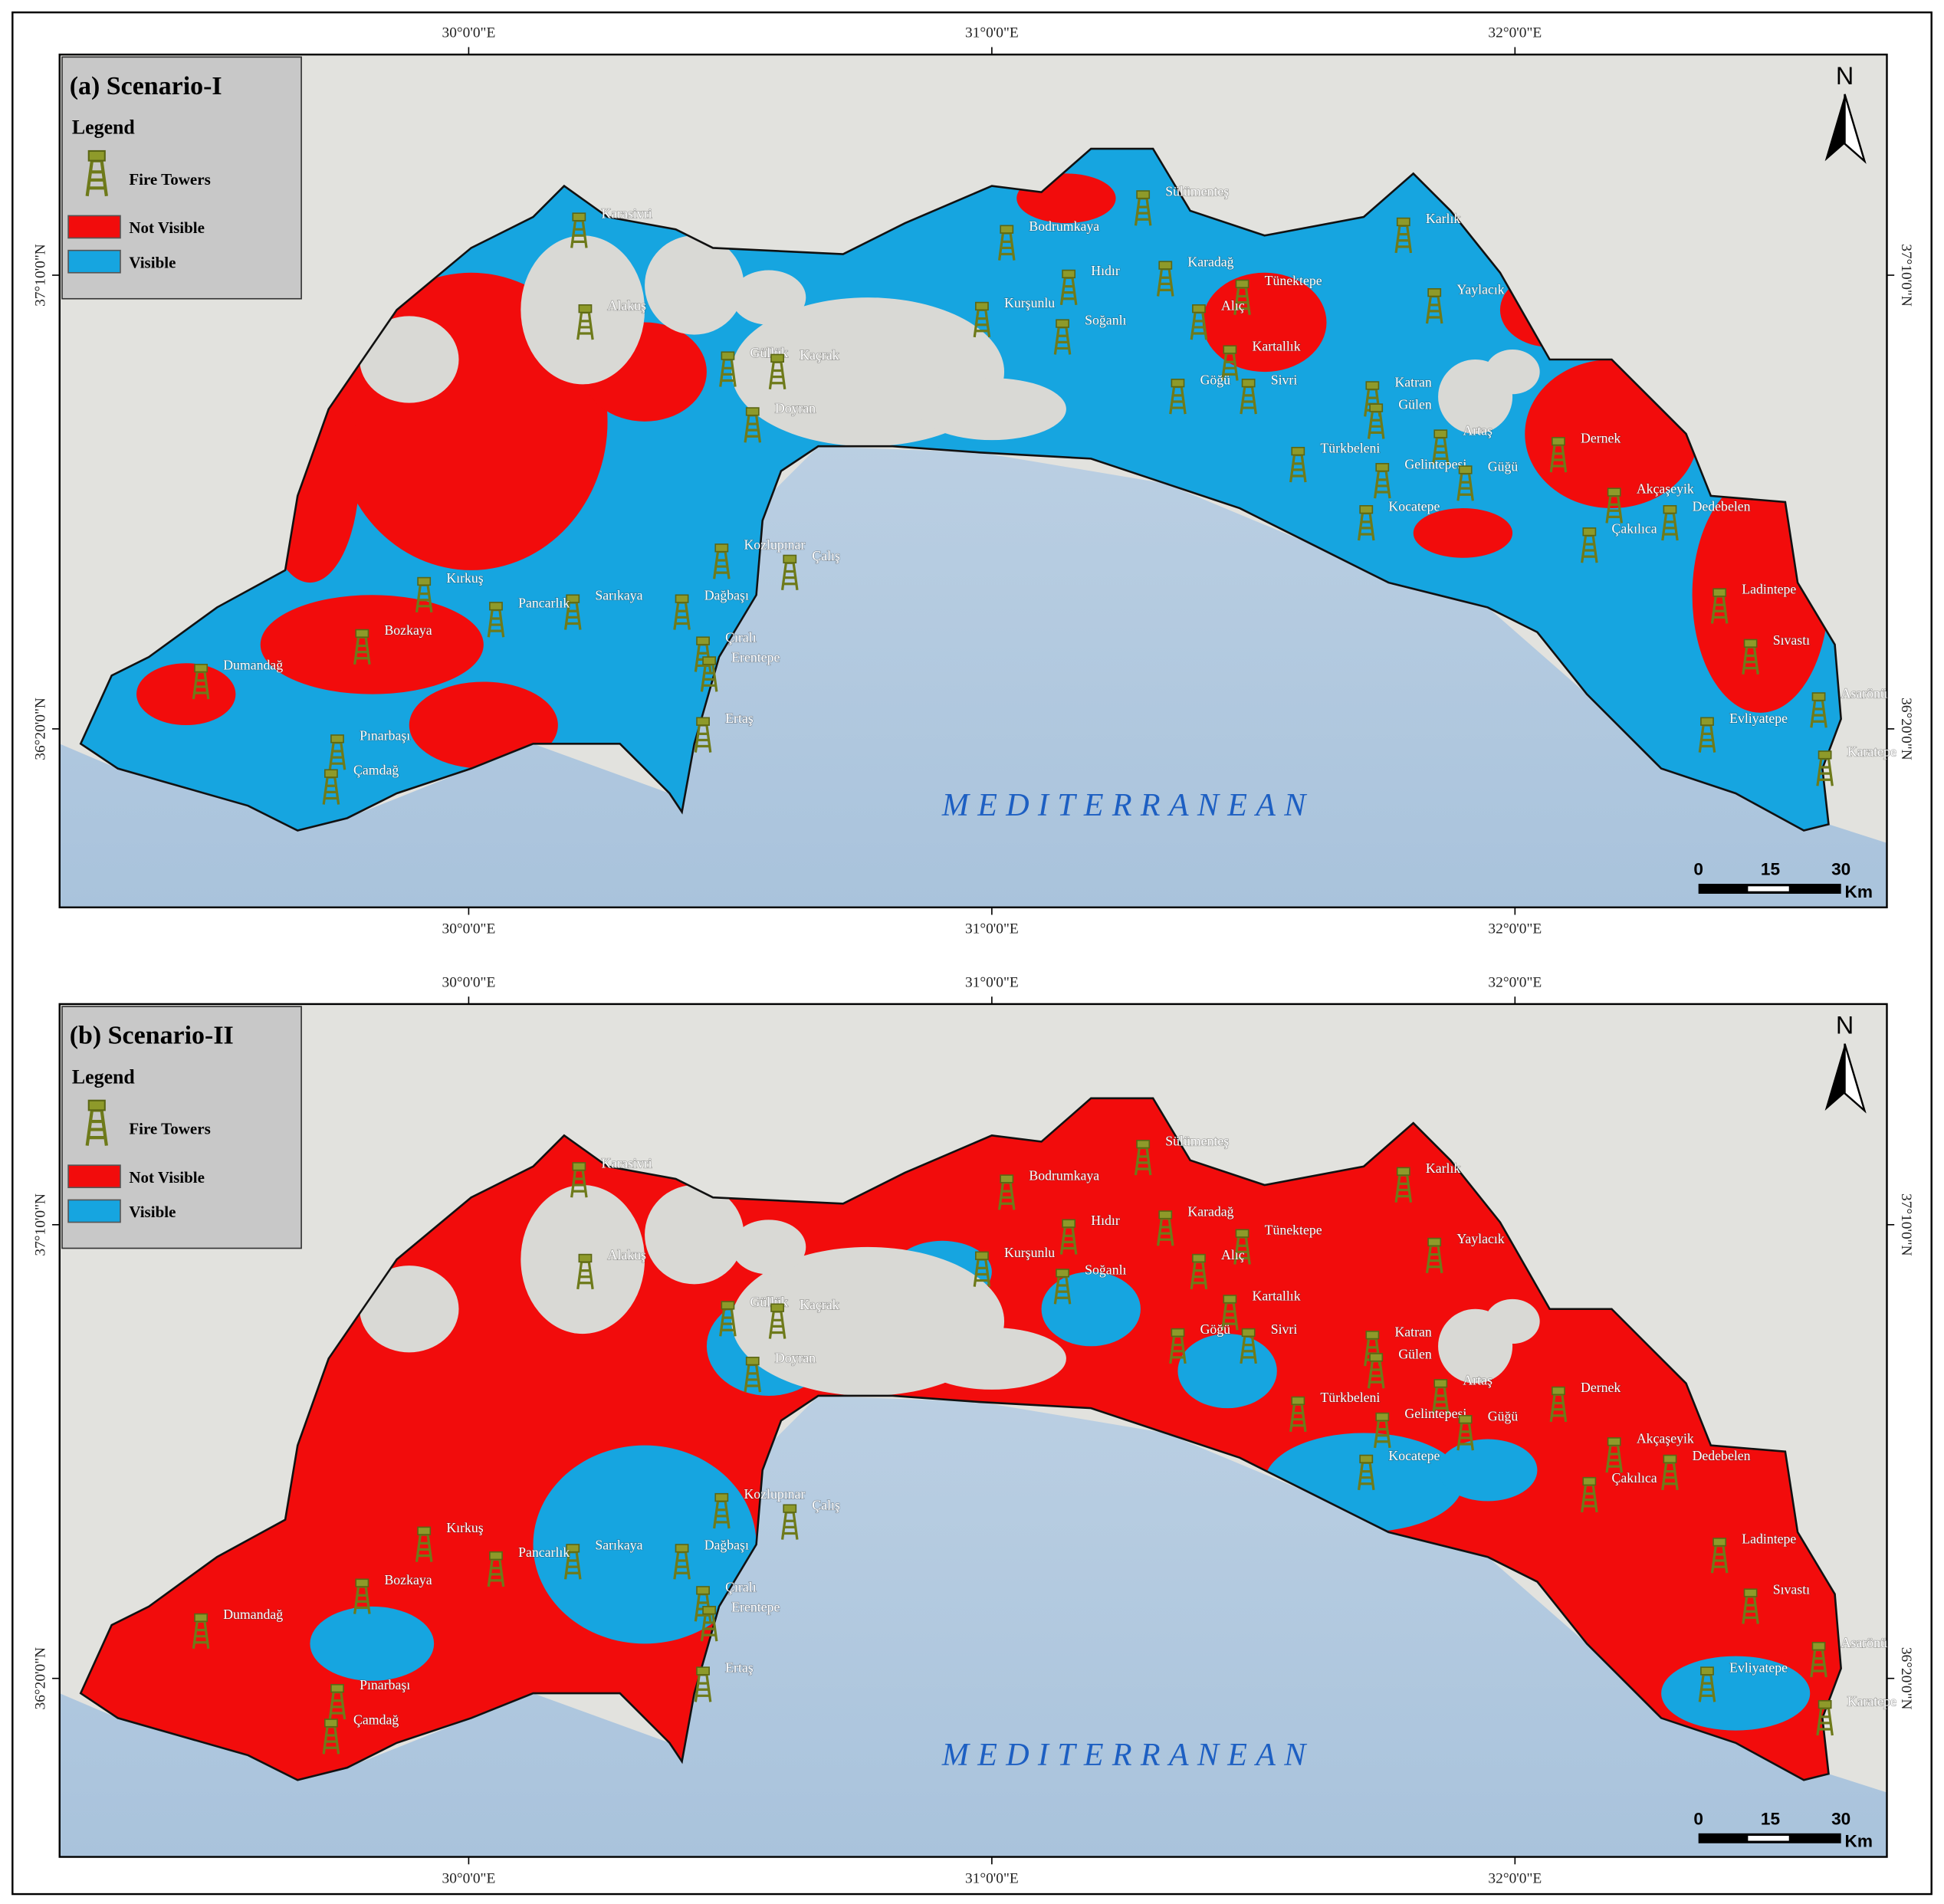  What do you see at coordinates (1871, 1701) in the screenshot?
I see `place-label: Karatepe` at bounding box center [1871, 1701].